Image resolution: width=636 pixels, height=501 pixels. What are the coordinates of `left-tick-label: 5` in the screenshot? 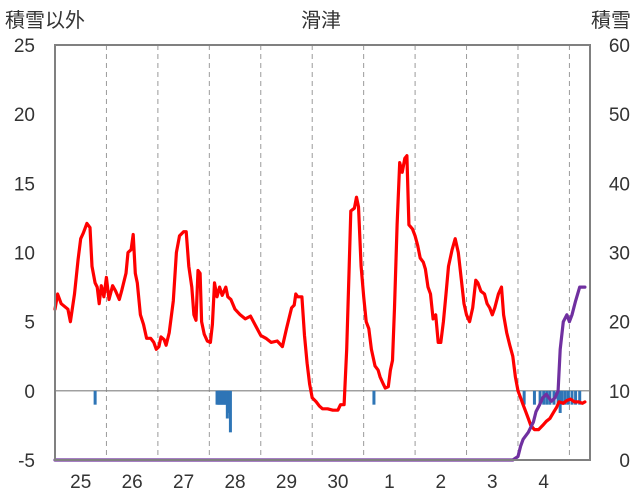 It's located at (29, 323).